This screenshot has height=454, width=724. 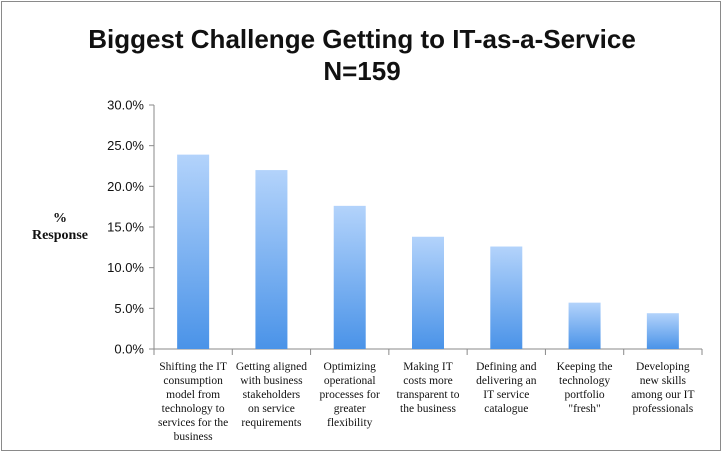 I want to click on x-category-label-line: Developing, so click(x=663, y=367).